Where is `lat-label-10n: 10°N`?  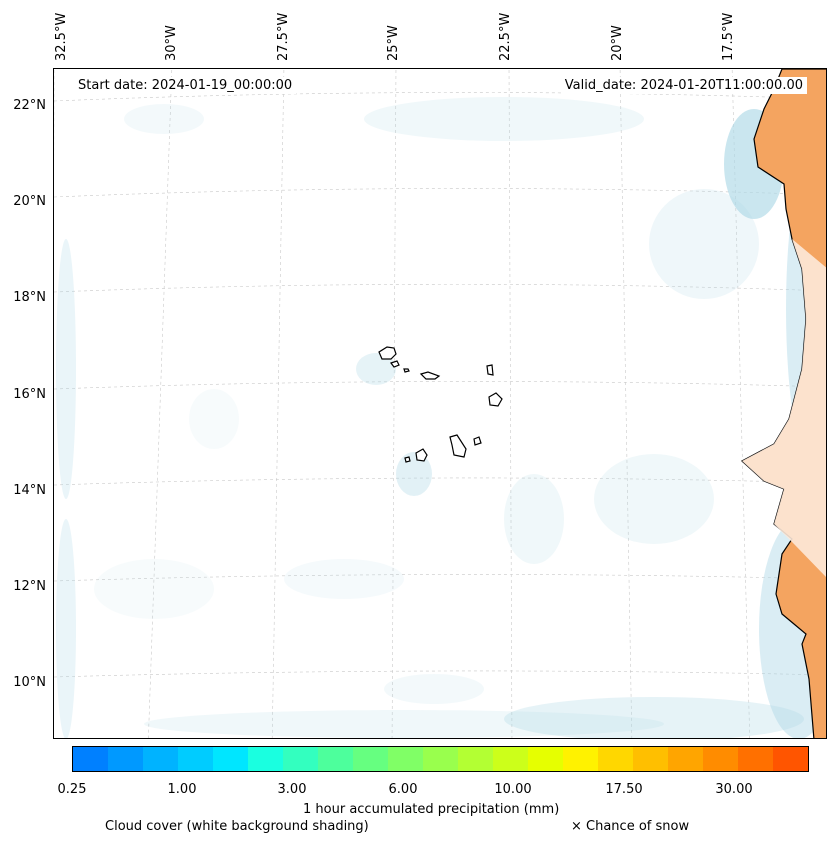 lat-label-10n: 10°N is located at coordinates (29, 682).